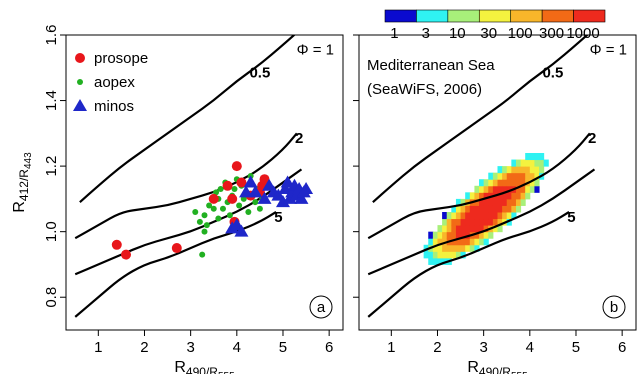 The image size is (644, 374). What do you see at coordinates (212, 210) in the screenshot?
I see `data-points` at bounding box center [212, 210].